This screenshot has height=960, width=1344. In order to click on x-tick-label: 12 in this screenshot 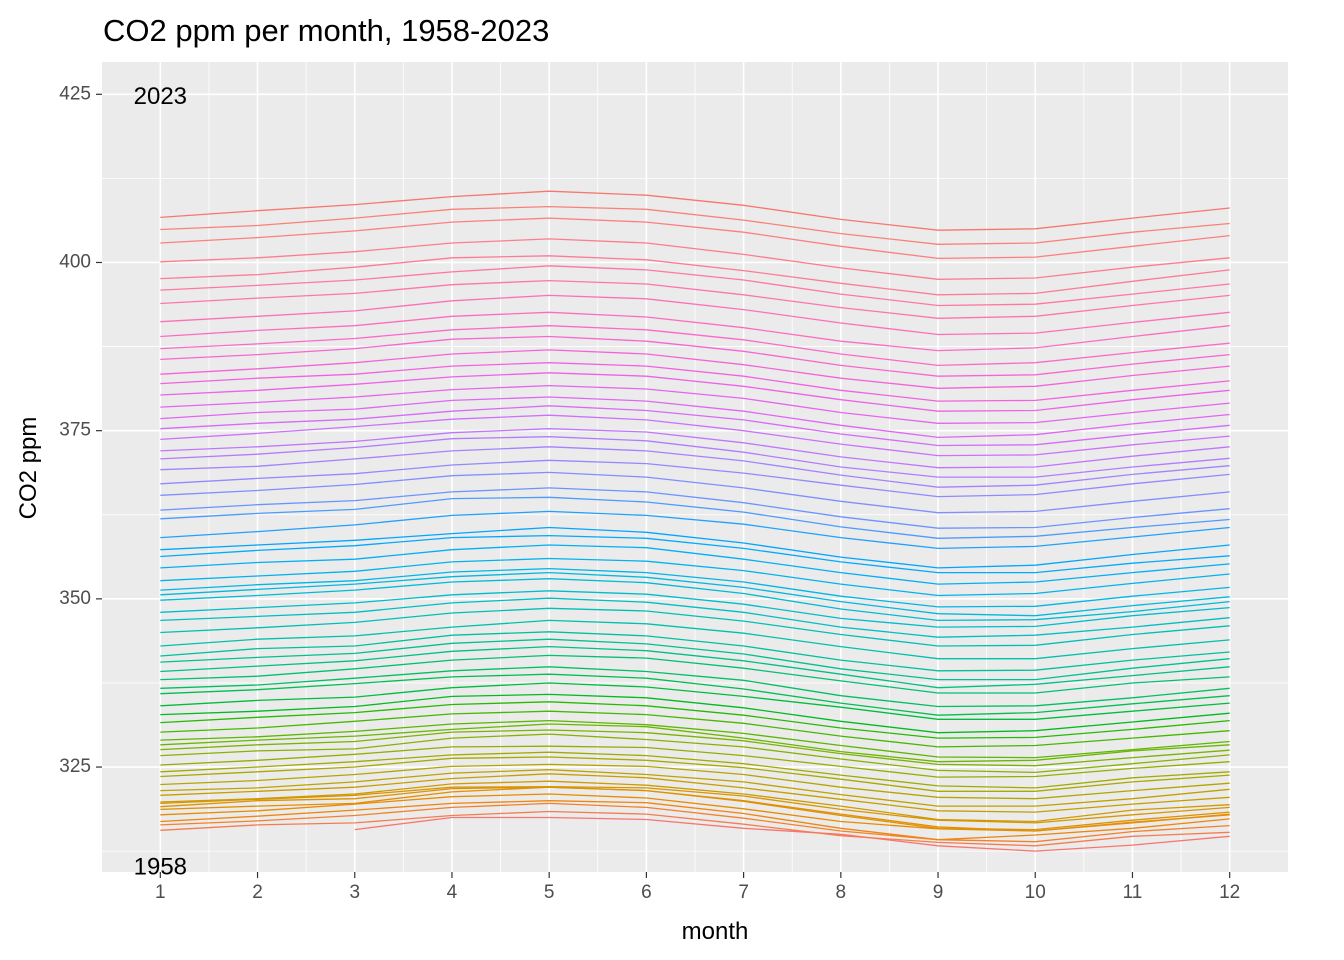, I will do `click(1229, 892)`.